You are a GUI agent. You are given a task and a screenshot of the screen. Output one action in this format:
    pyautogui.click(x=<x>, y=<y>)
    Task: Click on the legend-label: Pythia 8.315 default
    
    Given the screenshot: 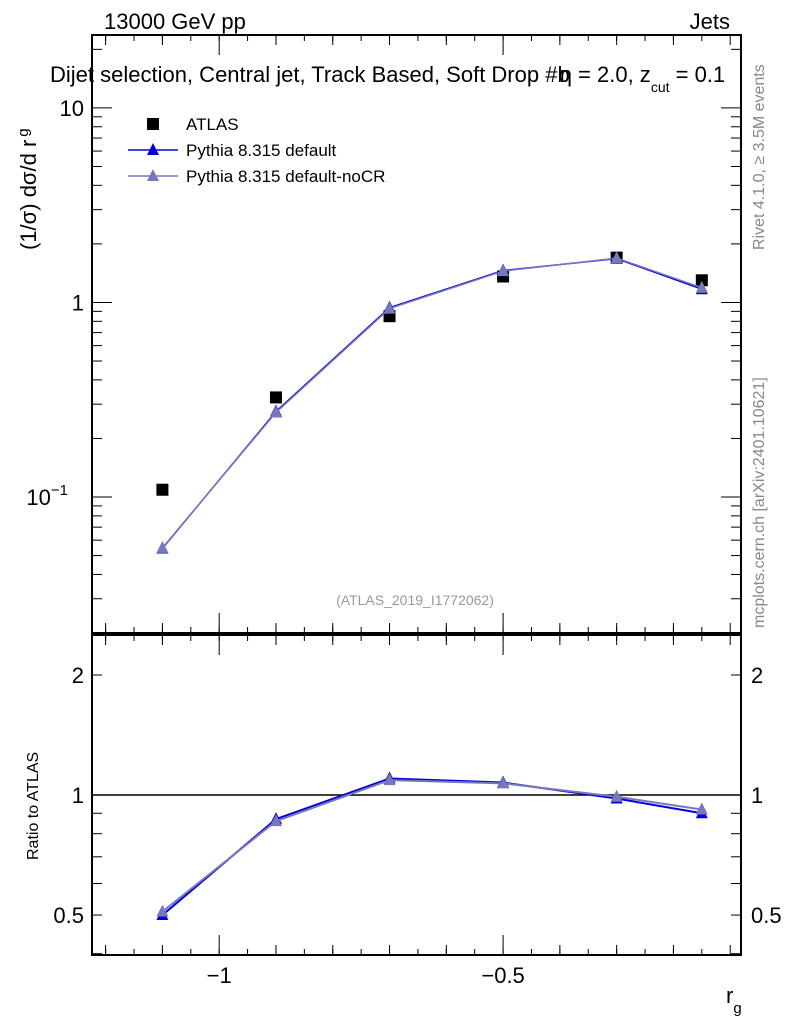 What is the action you would take?
    pyautogui.click(x=261, y=150)
    